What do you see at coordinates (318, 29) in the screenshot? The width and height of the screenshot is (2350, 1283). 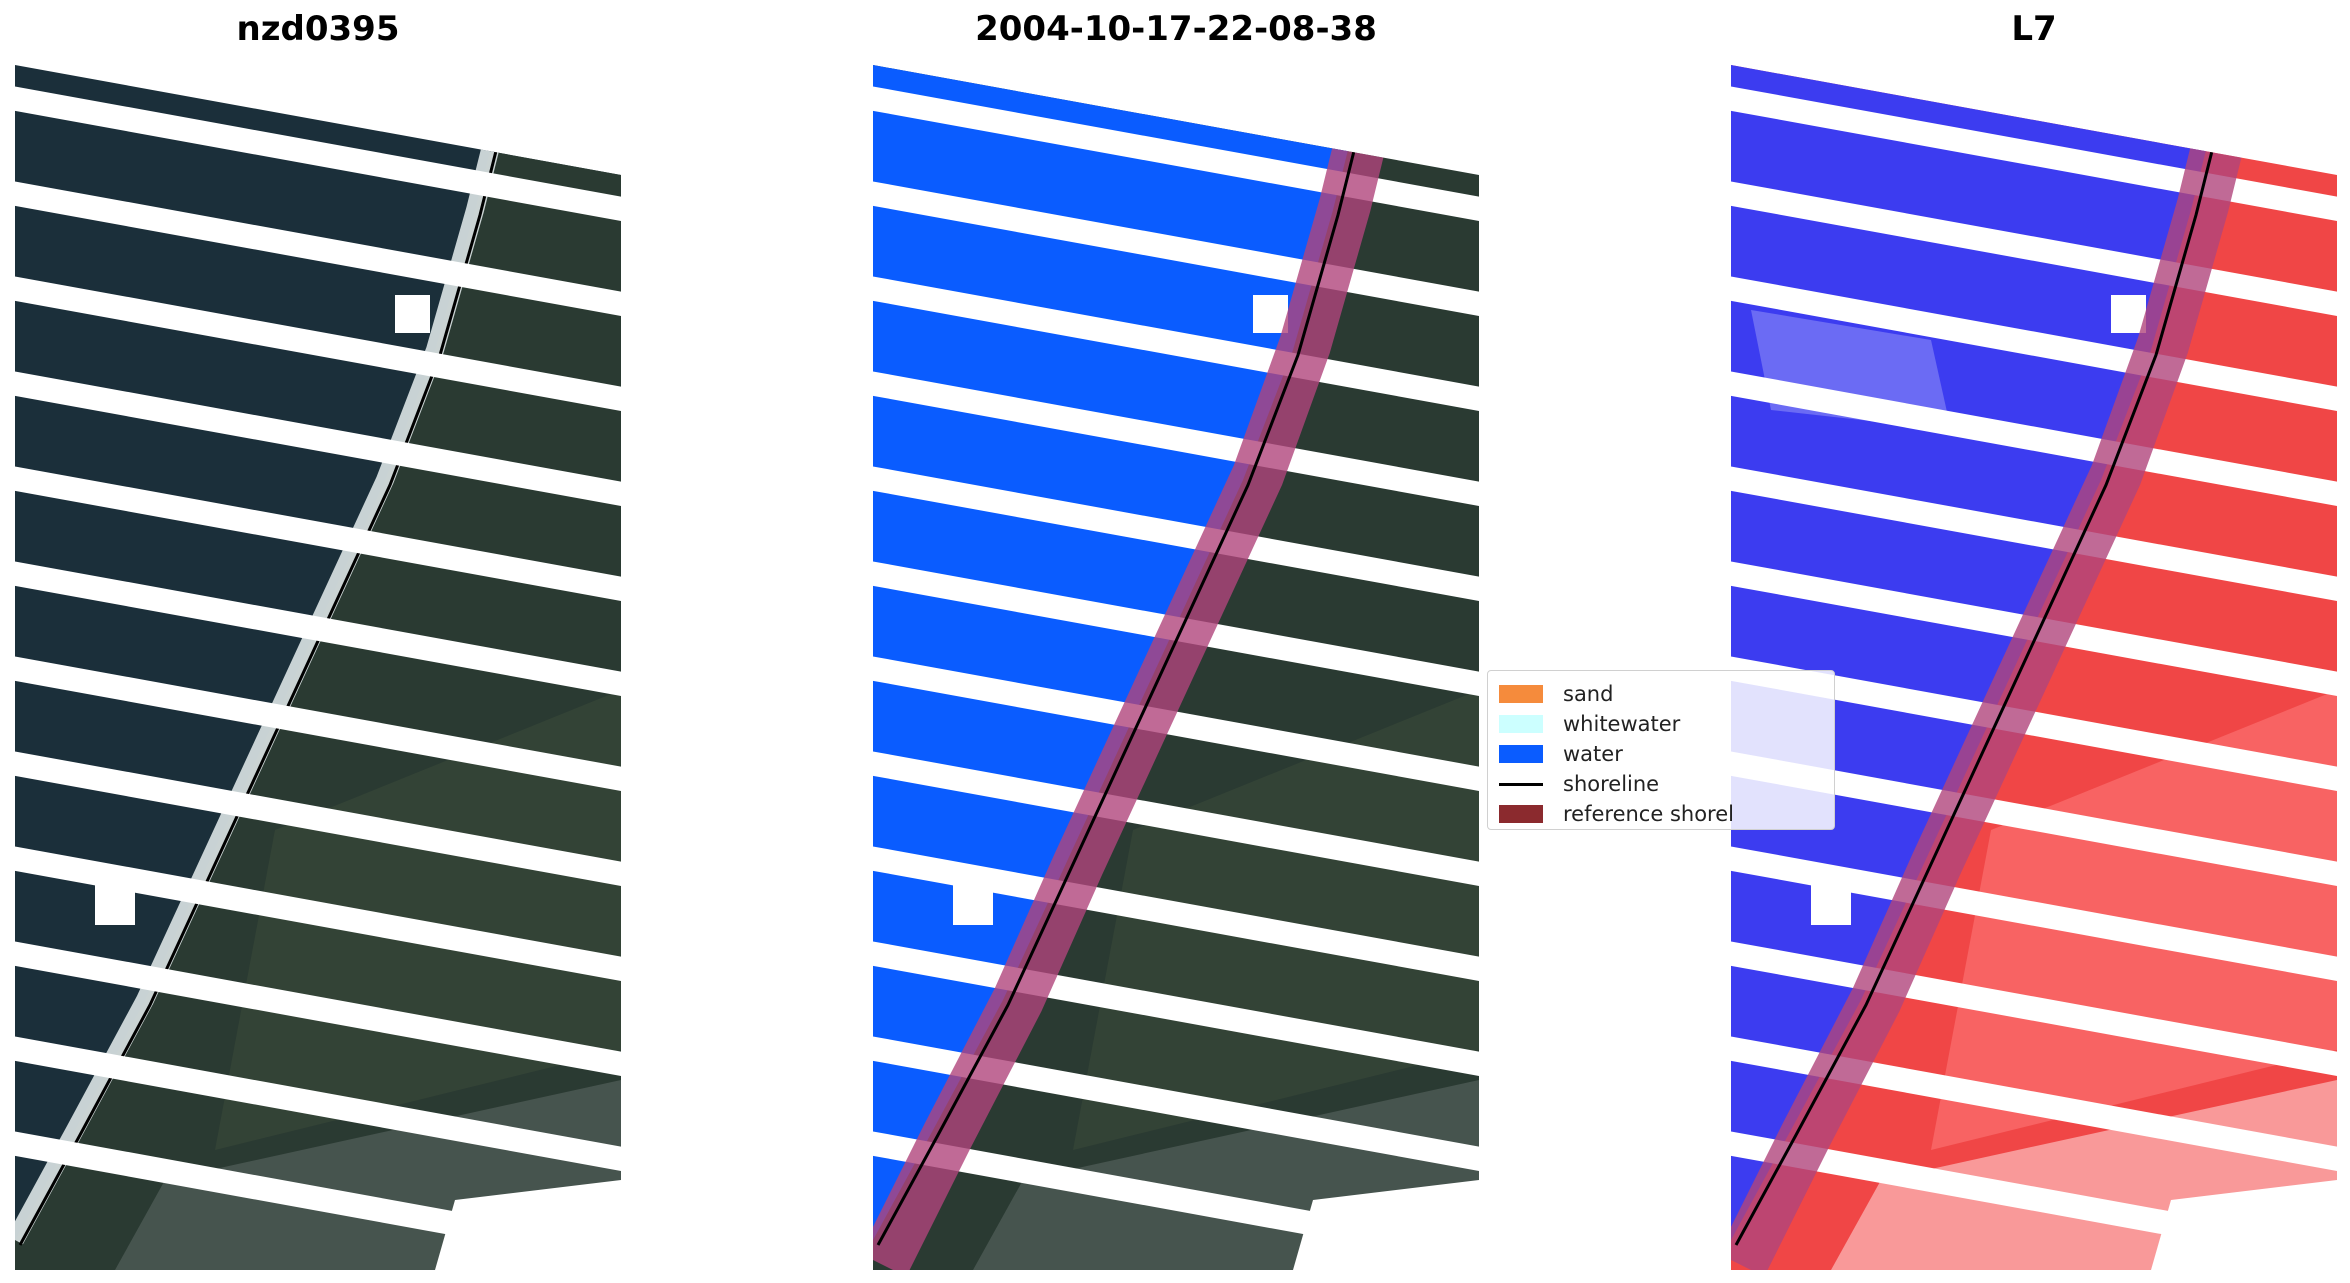 I see `panel-title-rgb: nzd0395` at bounding box center [318, 29].